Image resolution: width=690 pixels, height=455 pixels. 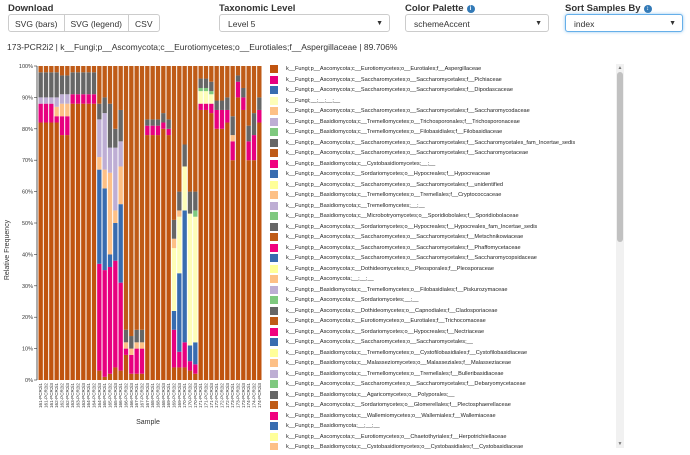 What do you see at coordinates (477, 23) in the screenshot?
I see `color-palette-select: schemeAccent ▼` at bounding box center [477, 23].